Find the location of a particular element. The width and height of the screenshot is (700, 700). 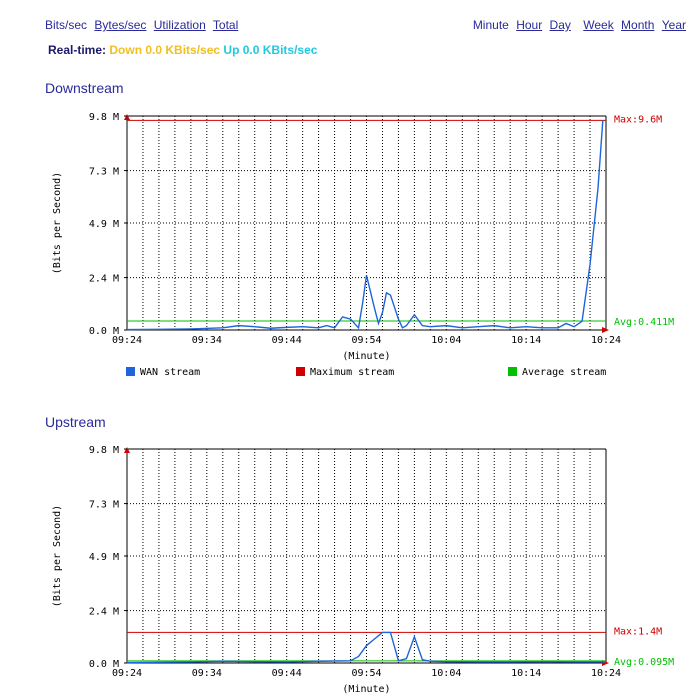

range-year-link: Year is located at coordinates (673, 25).